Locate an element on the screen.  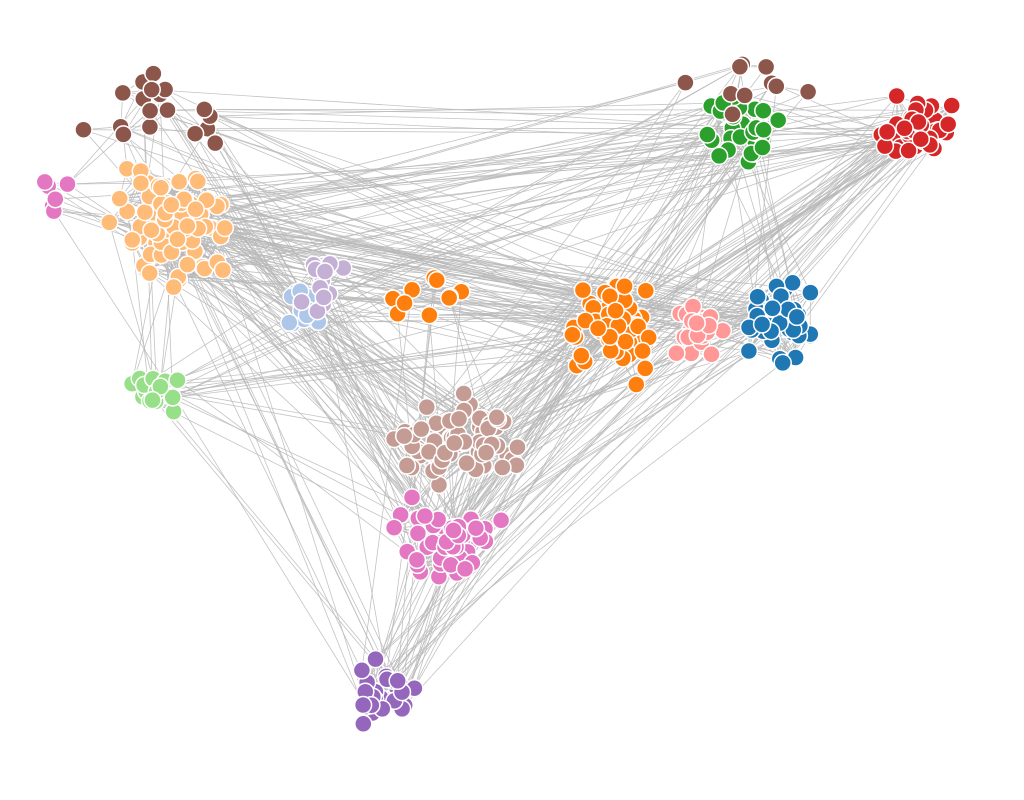
graph-node-light-blue is located at coordinates (289, 322).